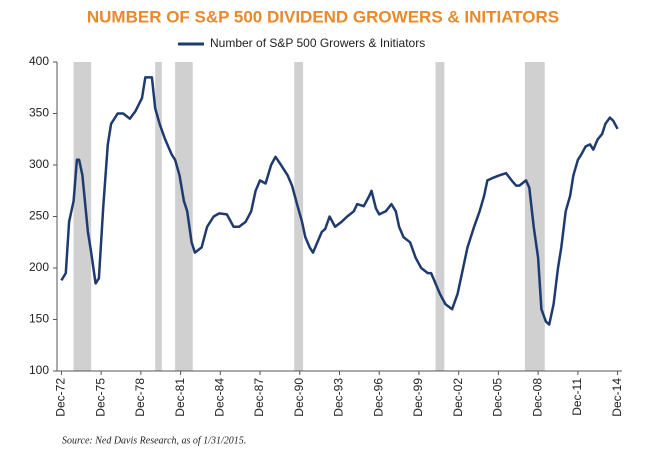 The height and width of the screenshot is (463, 647). What do you see at coordinates (339, 397) in the screenshot?
I see `x-tick-label: Dec-93` at bounding box center [339, 397].